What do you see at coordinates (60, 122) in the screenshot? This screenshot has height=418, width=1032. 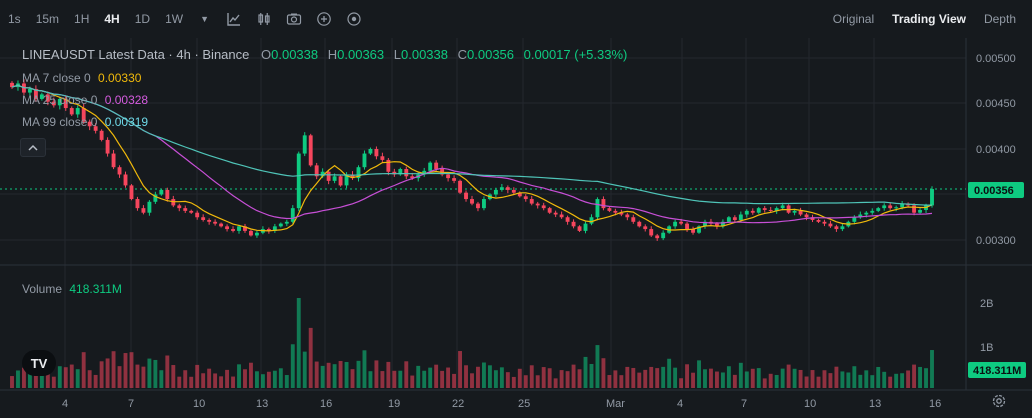 I see `ma99-label: MA 99 close 0` at bounding box center [60, 122].